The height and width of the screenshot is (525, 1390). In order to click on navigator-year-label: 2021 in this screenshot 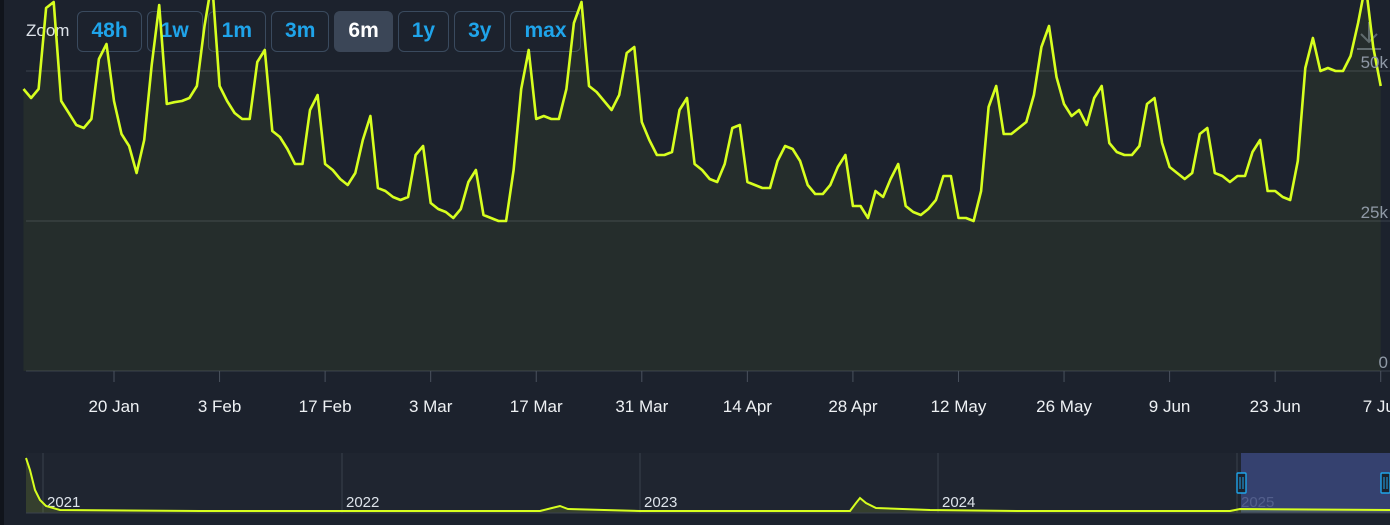, I will do `click(63, 502)`.